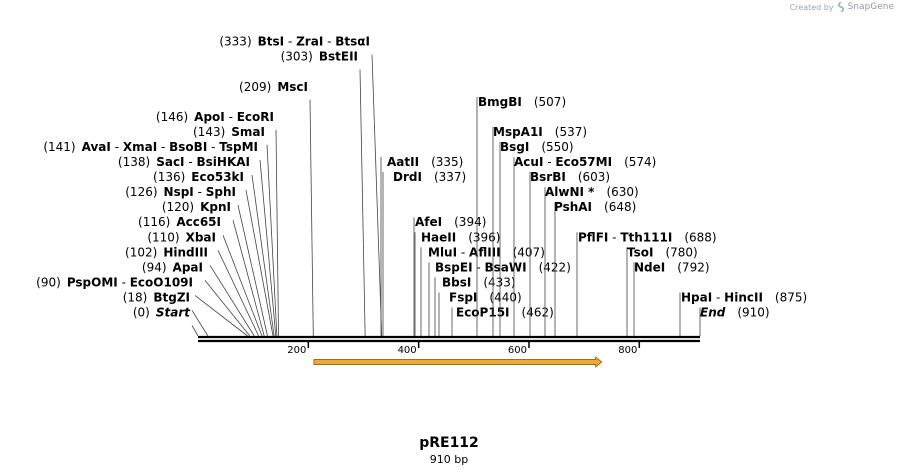 The height and width of the screenshot is (475, 898). I want to click on site-acui: AcuI - Eco57MI (574), so click(584, 245).